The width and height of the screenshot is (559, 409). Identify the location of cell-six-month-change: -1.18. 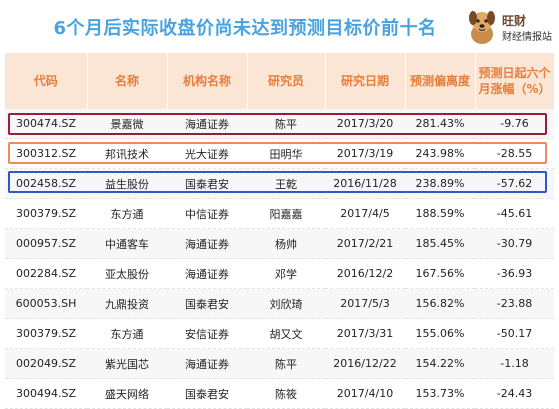
(514, 363).